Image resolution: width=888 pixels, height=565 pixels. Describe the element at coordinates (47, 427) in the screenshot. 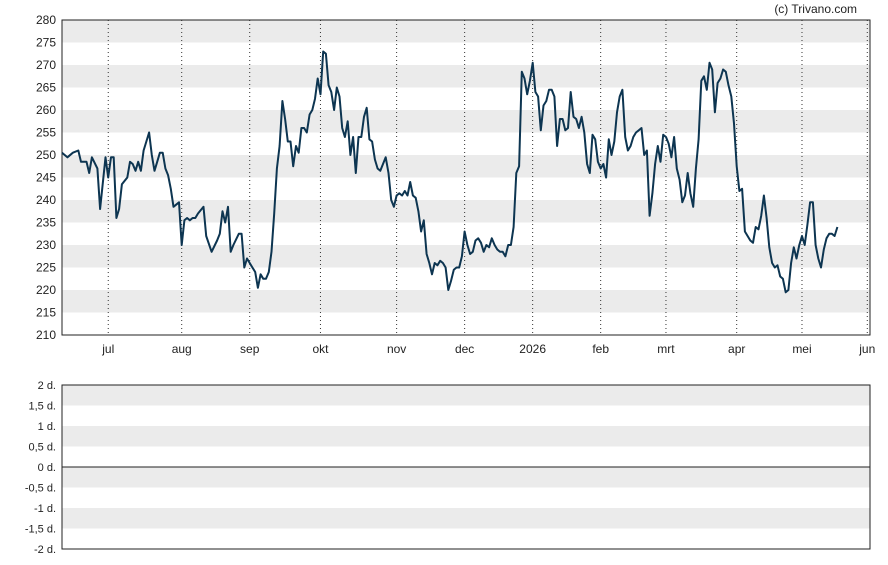

I see `y-tick-label: 1 d.` at that location.